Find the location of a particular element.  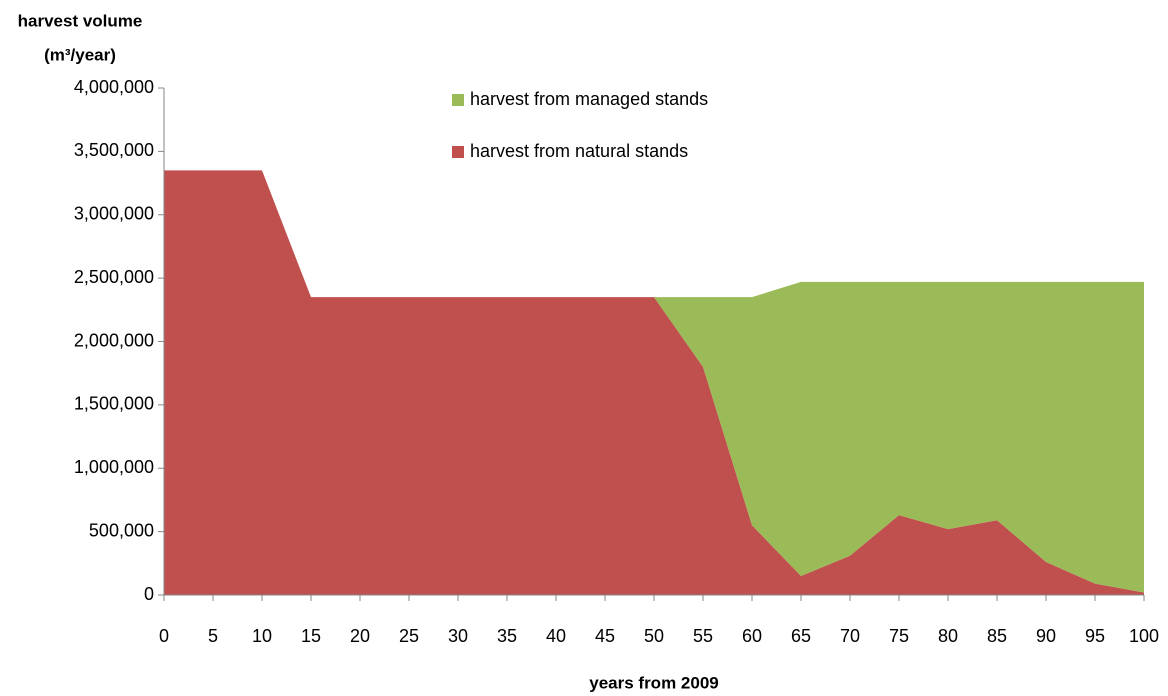

x-tick-label: 50 is located at coordinates (654, 636).